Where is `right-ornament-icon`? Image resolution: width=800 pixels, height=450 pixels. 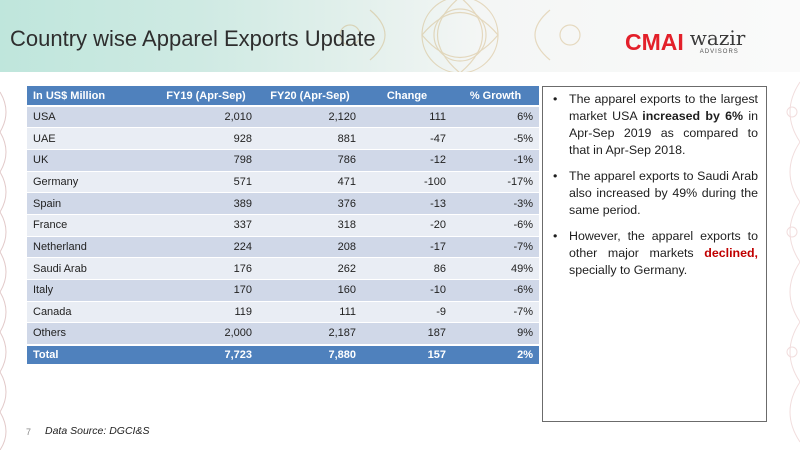 right-ornament-icon is located at coordinates (793, 262).